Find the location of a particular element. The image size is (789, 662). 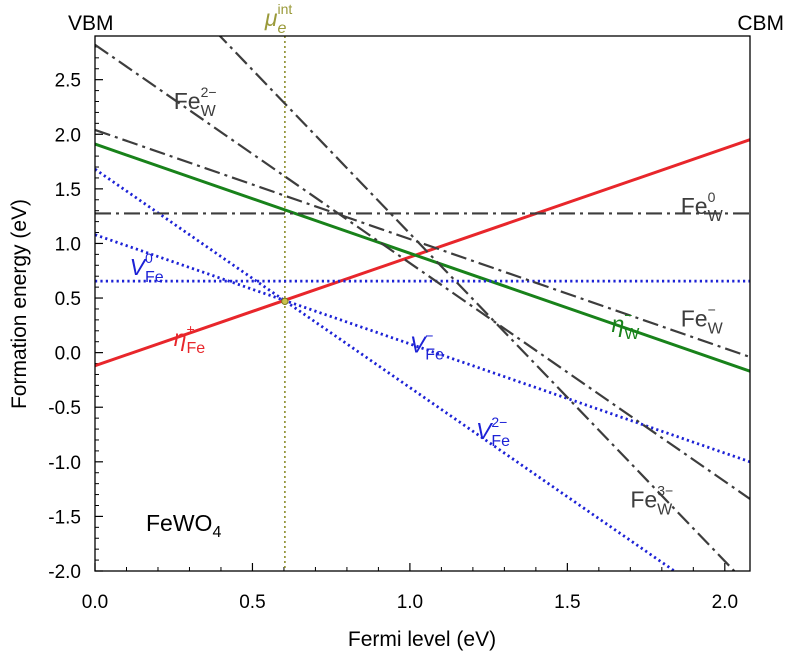

series-label-Fe_W2-: FeW2− is located at coordinates (195, 102).